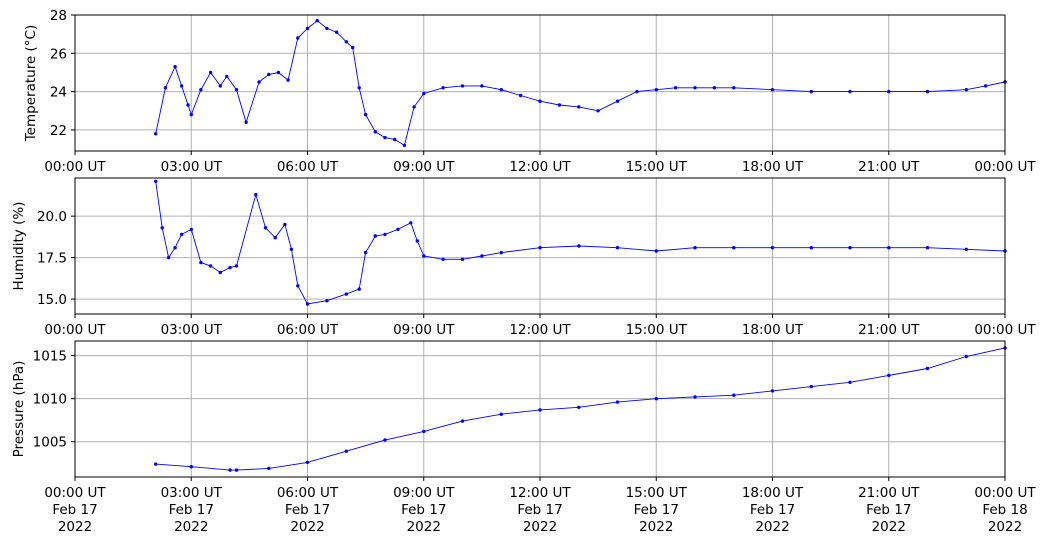  Describe the element at coordinates (58, 131) in the screenshot. I see `temperature-y-tick-label: 22` at that location.